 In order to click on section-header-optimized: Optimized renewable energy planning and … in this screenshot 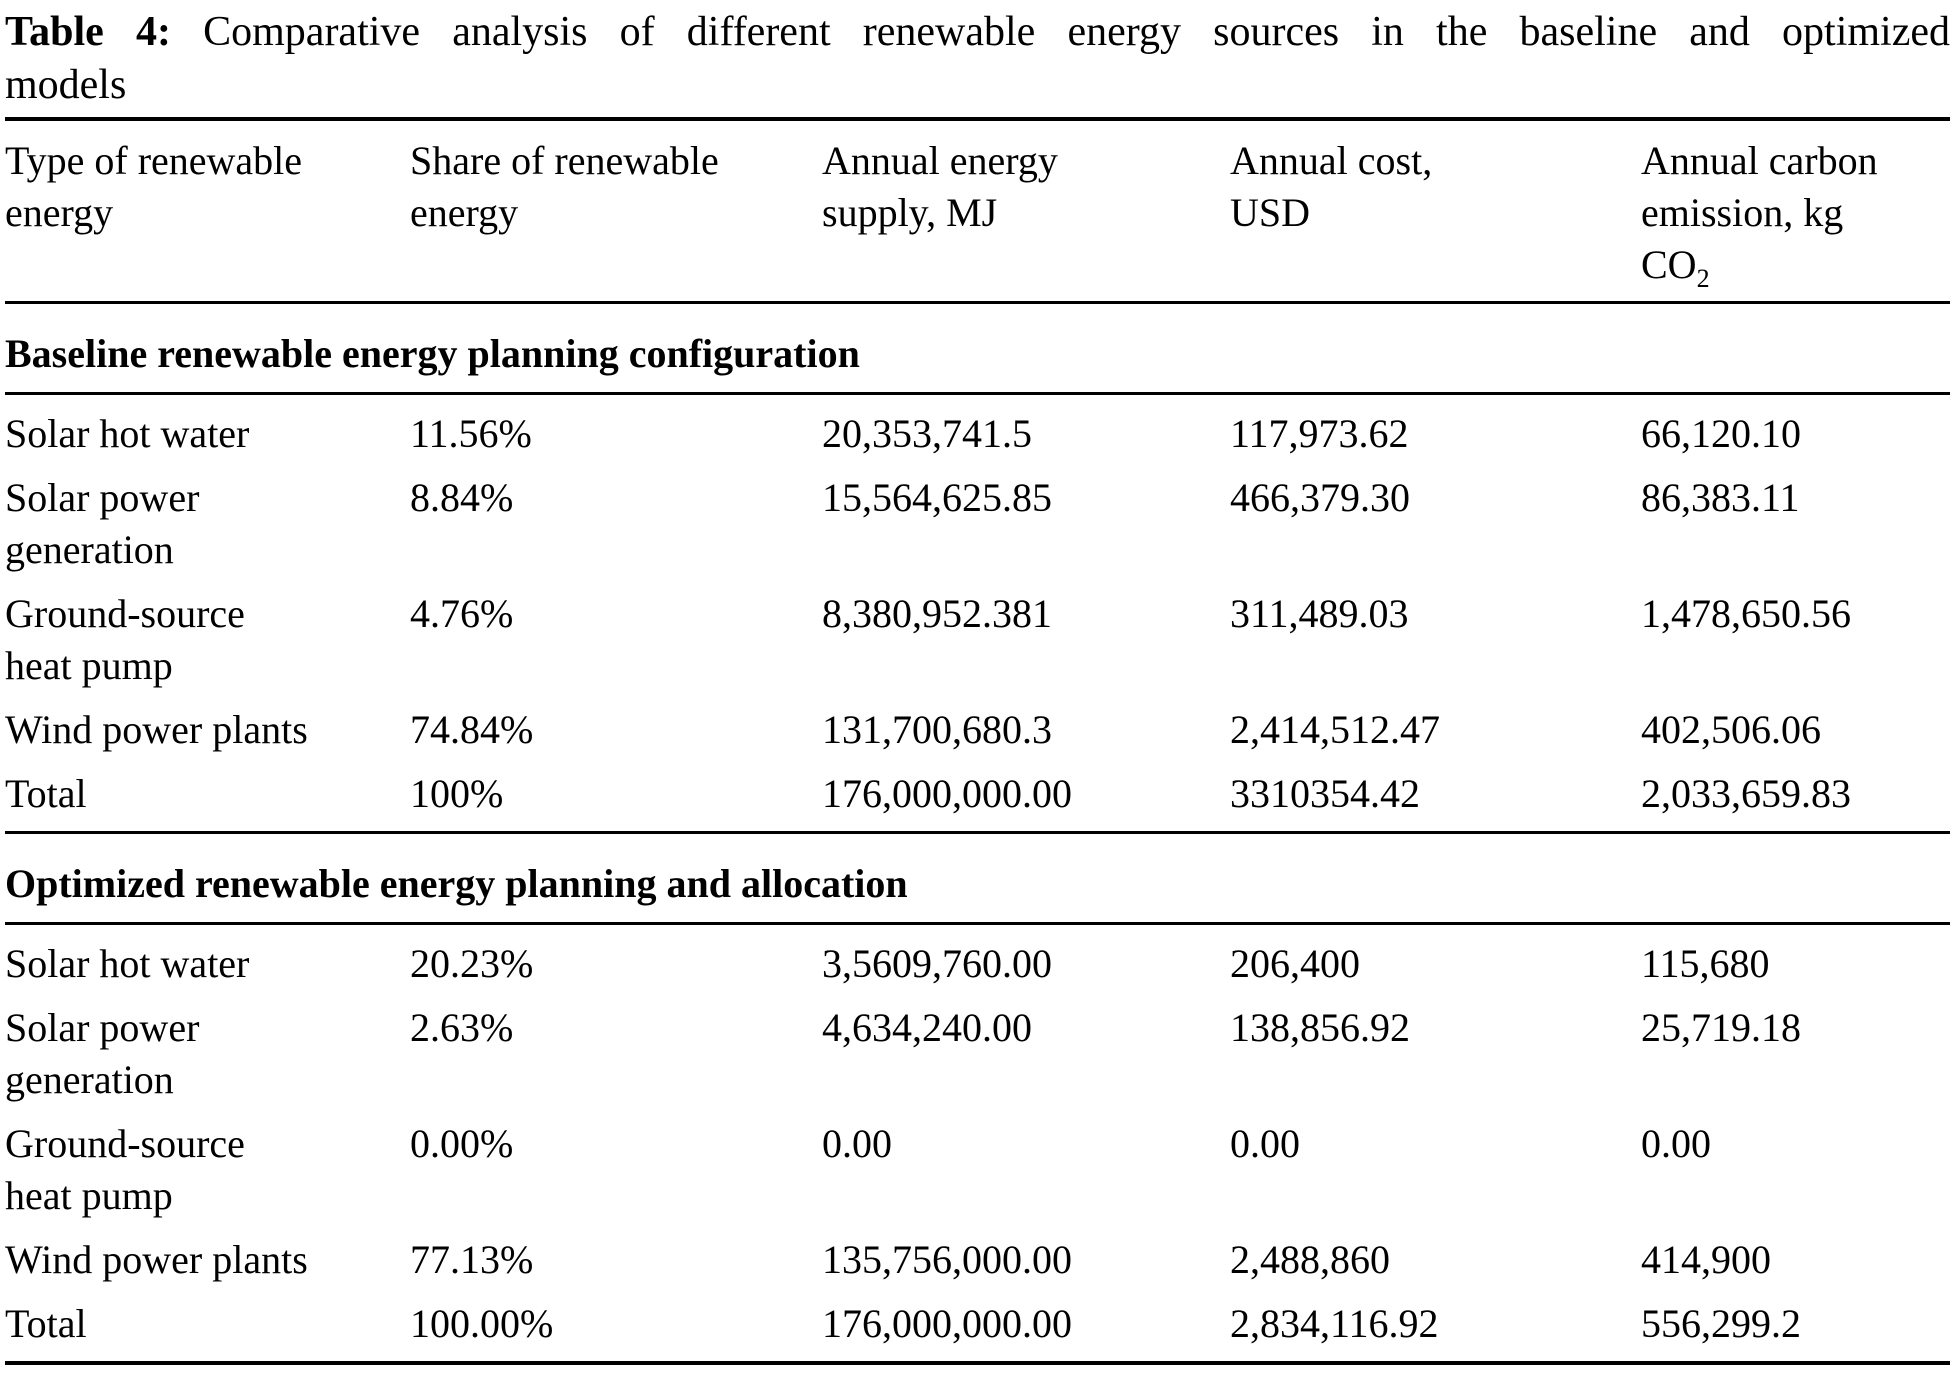, I will do `click(977, 878)`.